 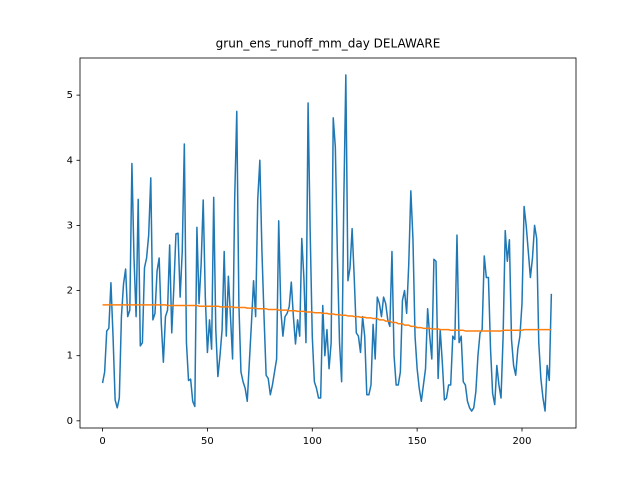 What do you see at coordinates (102, 441) in the screenshot?
I see `x-tick-label: 0` at bounding box center [102, 441].